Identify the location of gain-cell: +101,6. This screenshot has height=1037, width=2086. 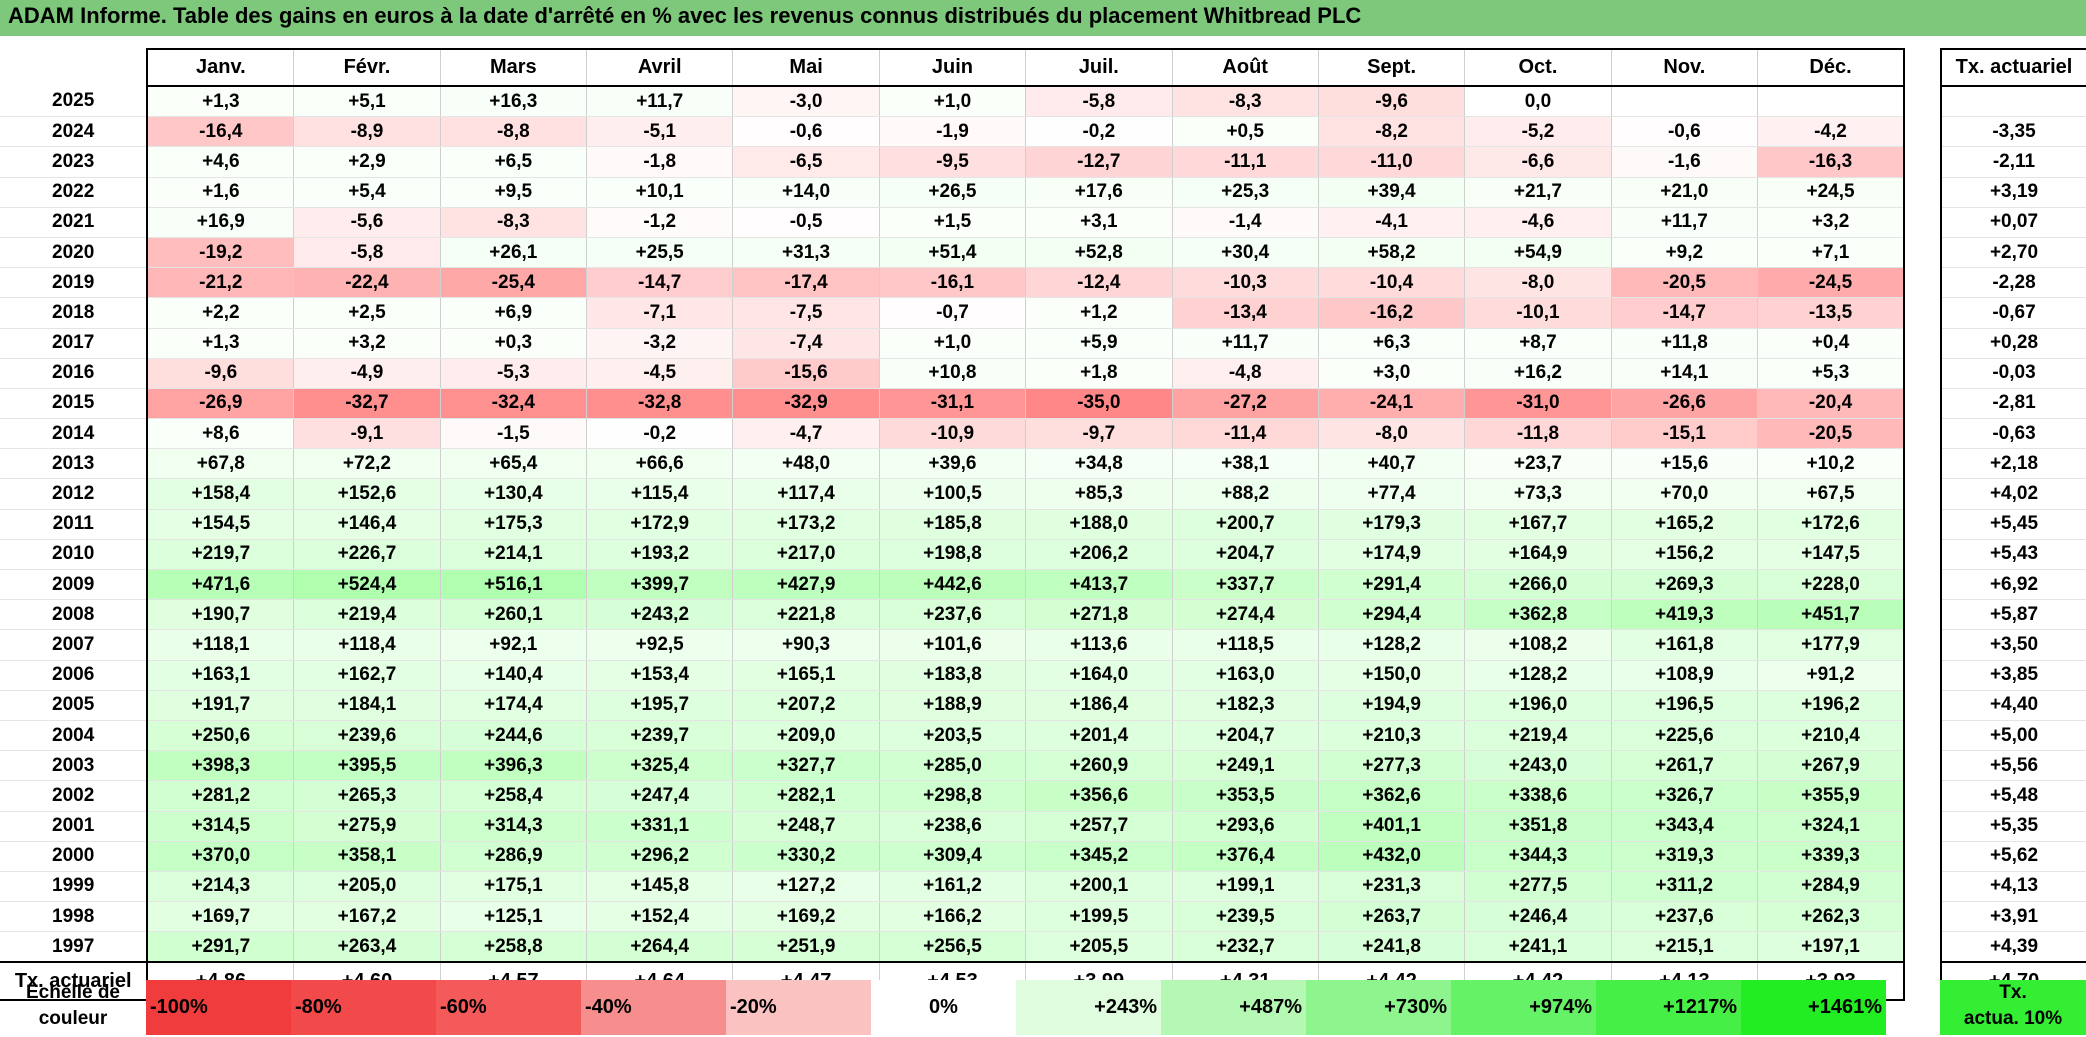
(952, 645).